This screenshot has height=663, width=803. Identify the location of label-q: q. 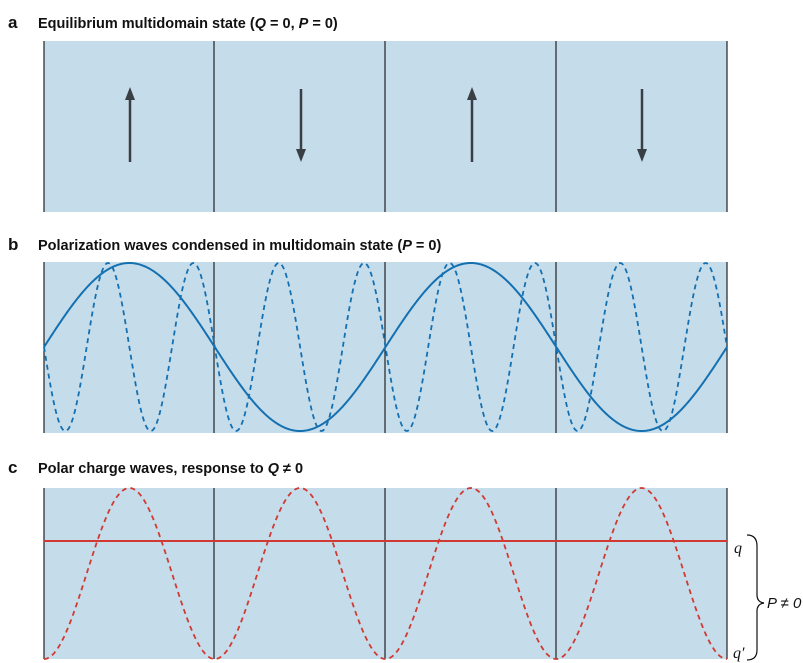
(738, 548).